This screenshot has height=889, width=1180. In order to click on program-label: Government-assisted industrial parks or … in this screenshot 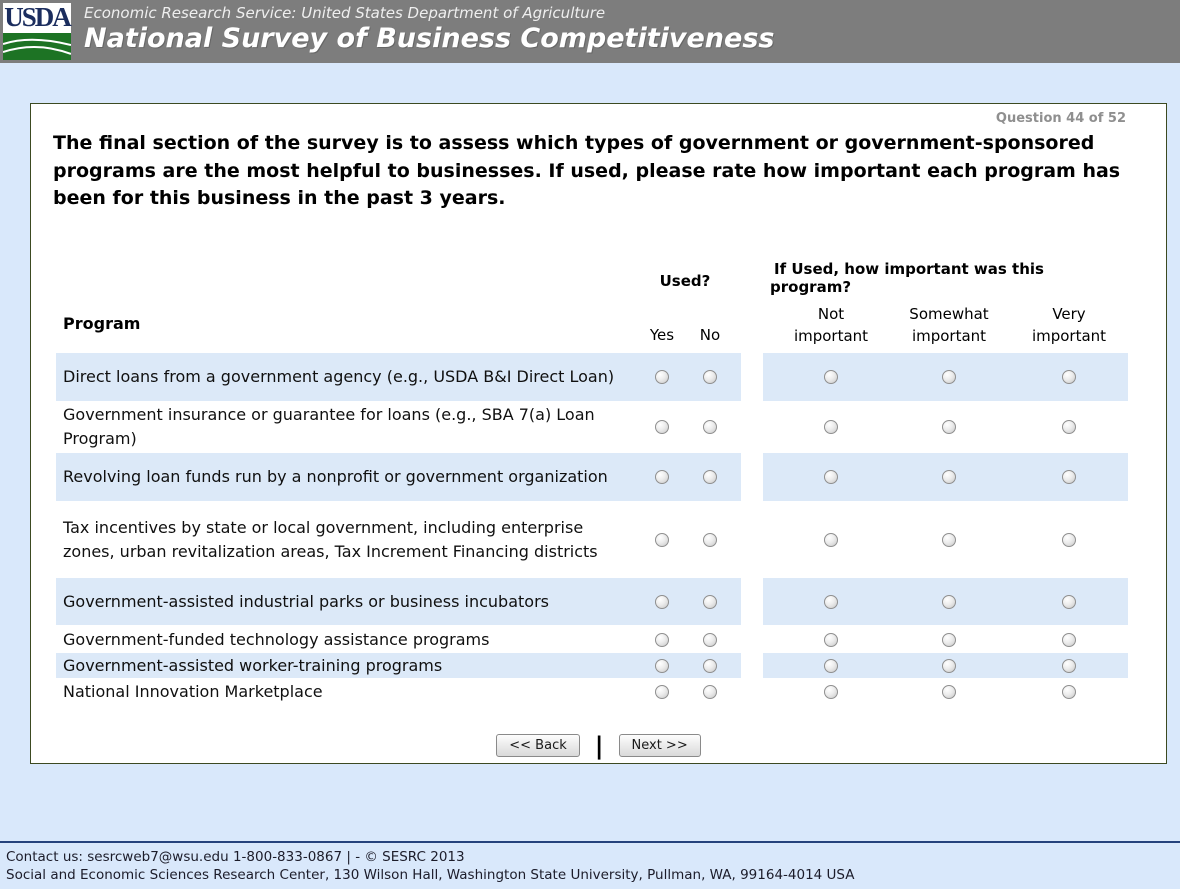, I will do `click(306, 601)`.